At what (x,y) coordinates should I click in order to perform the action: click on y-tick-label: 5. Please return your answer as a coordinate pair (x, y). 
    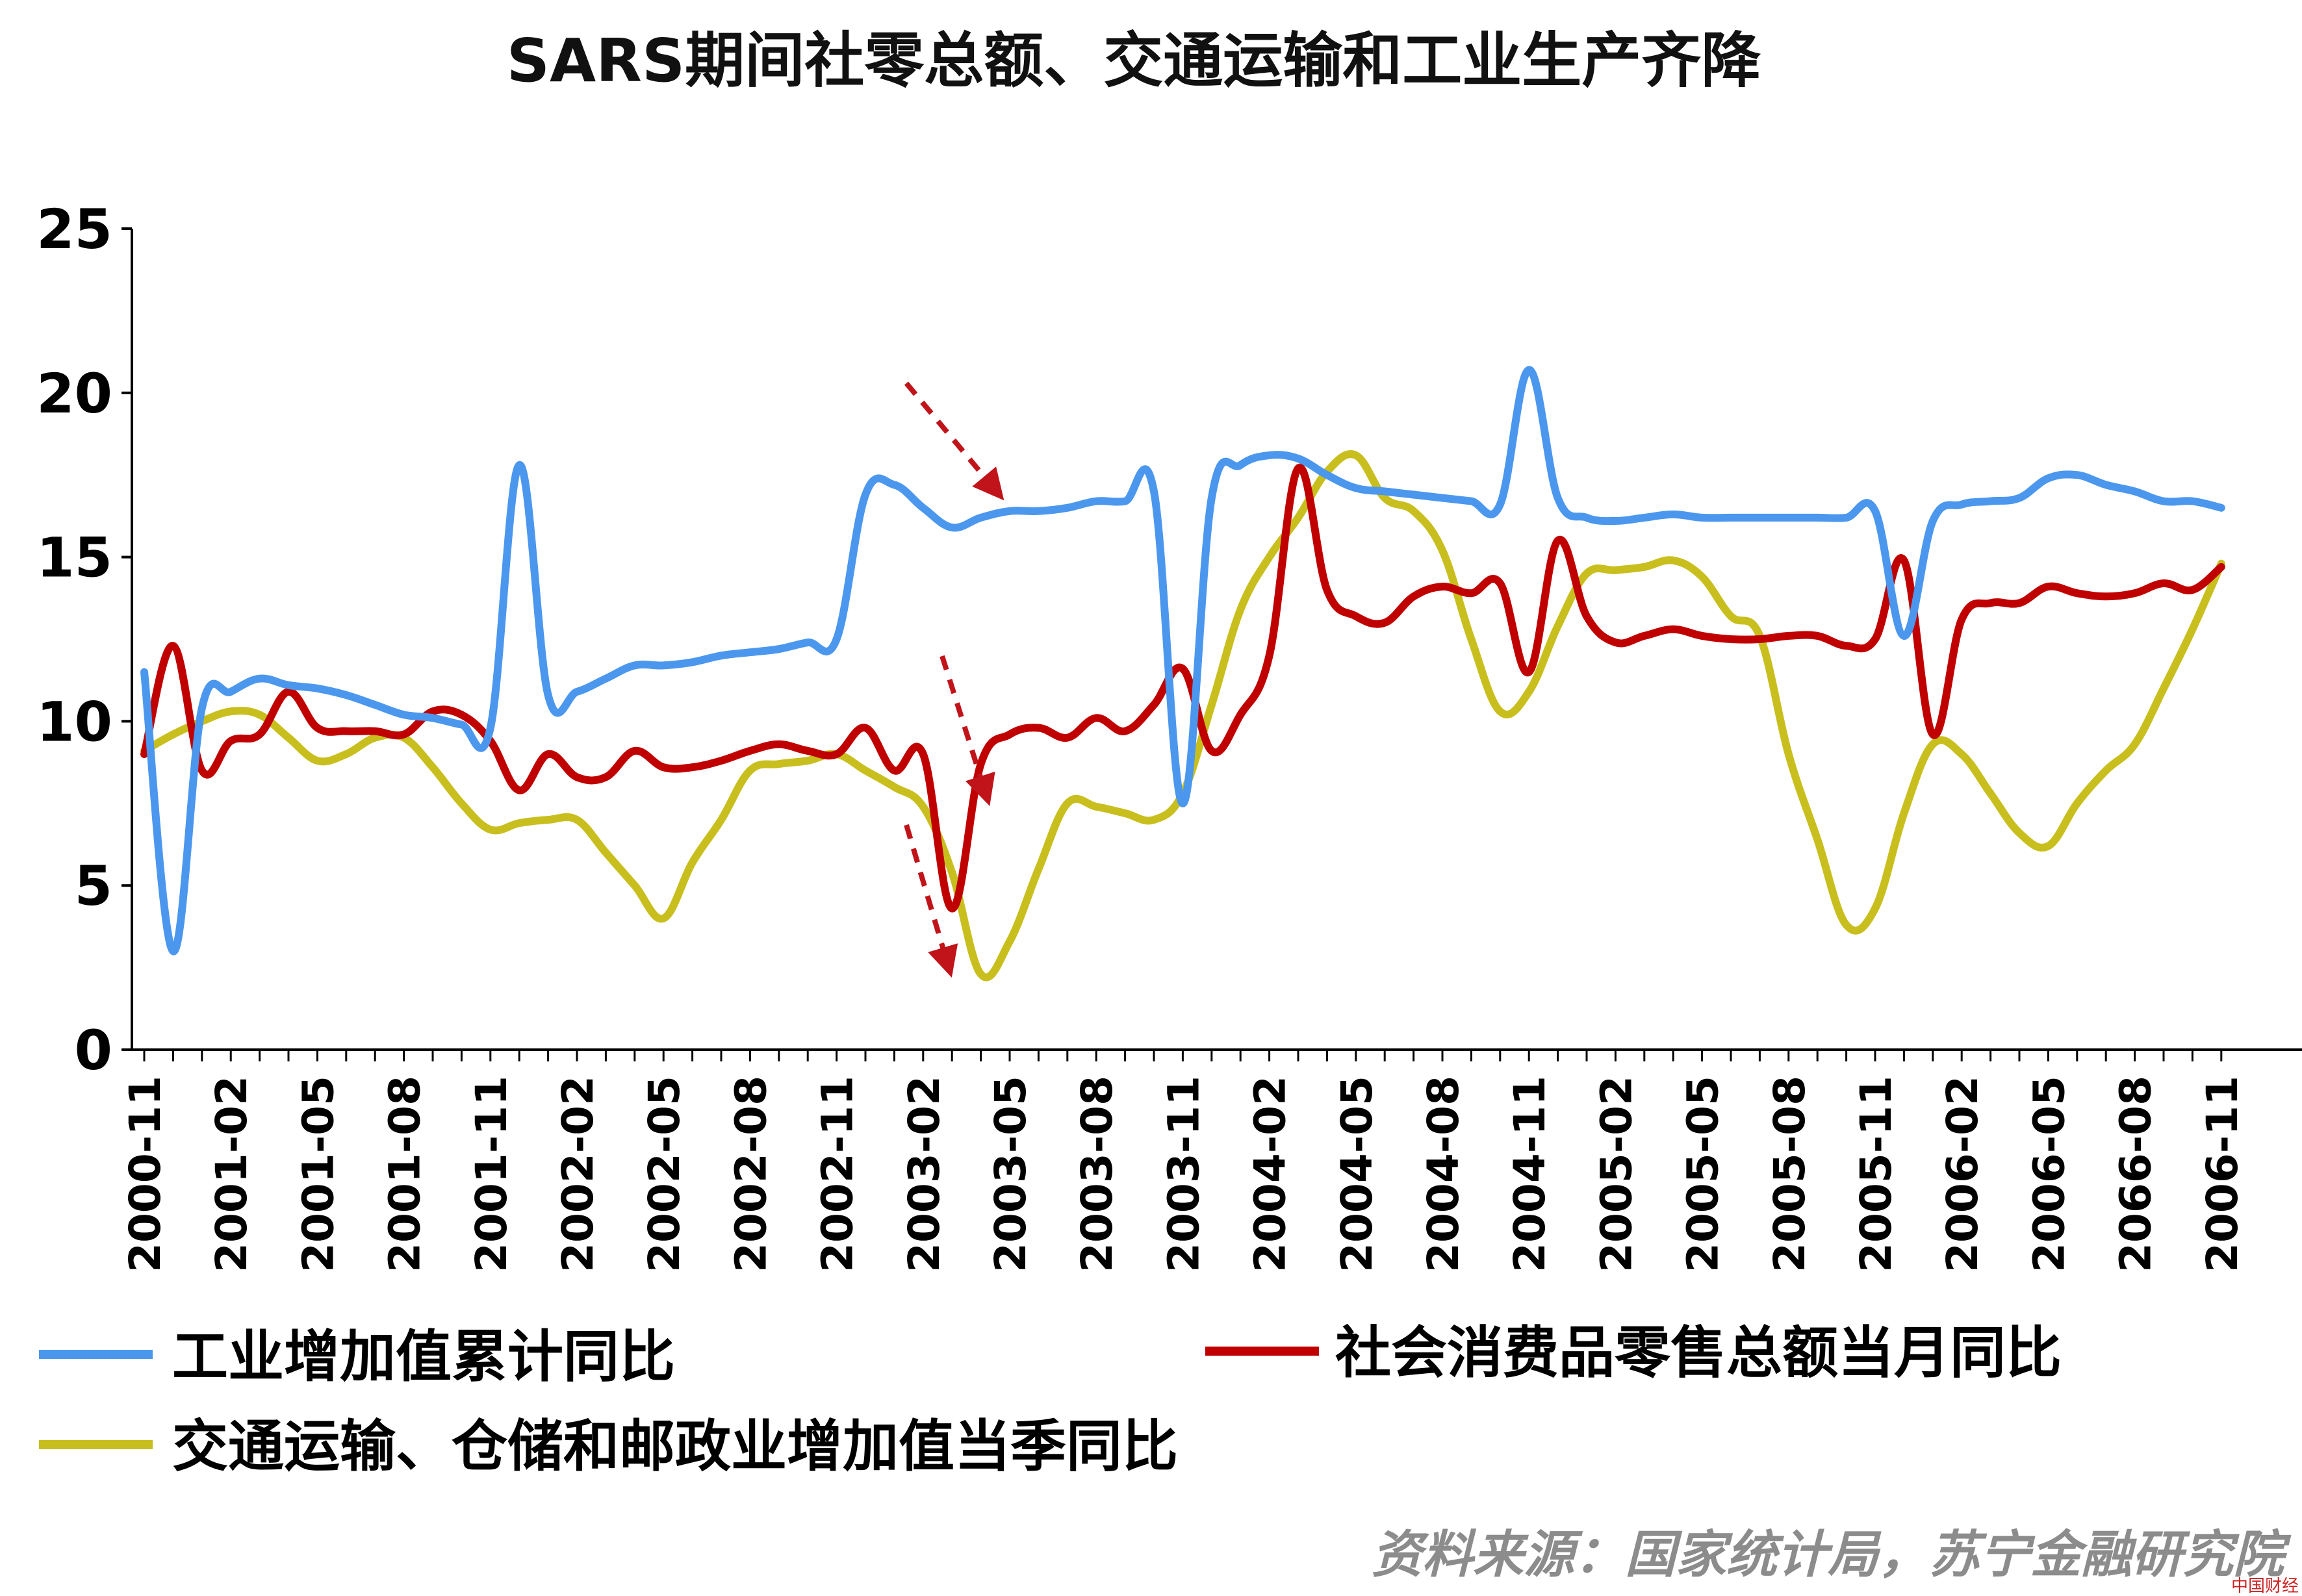
    Looking at the image, I should click on (93, 886).